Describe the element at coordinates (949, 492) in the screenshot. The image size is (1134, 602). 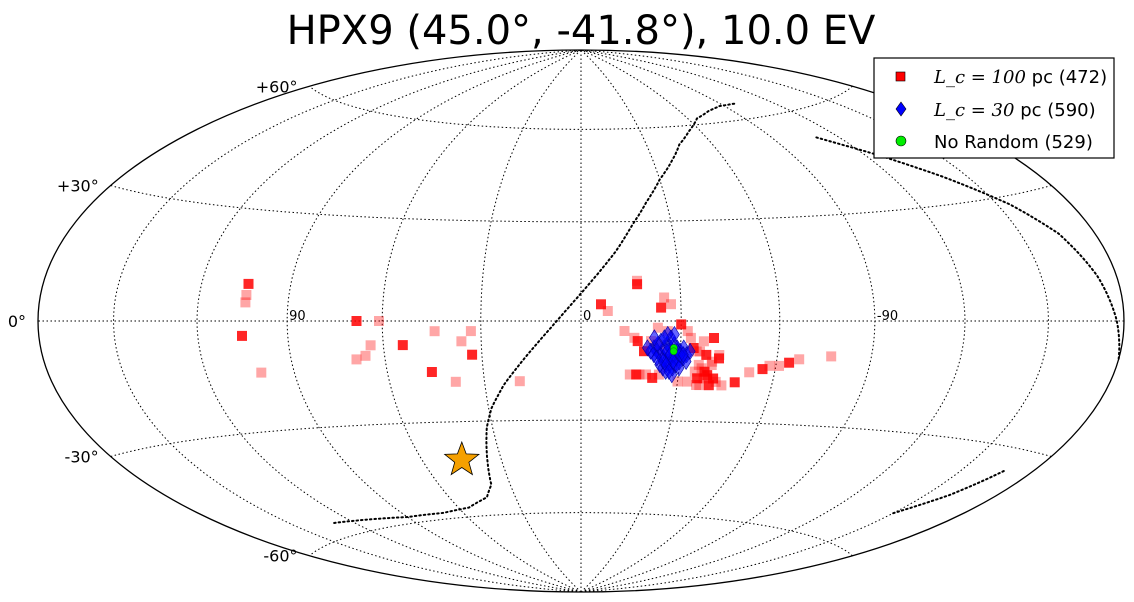
I see `dotted-curve-lower-right` at that location.